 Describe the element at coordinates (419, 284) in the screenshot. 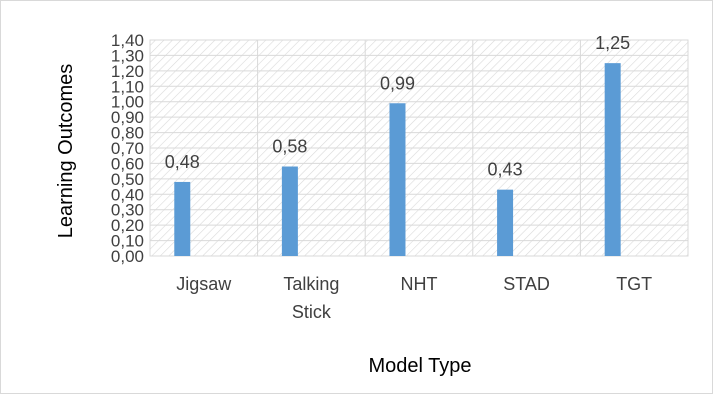

I see `x-tick-label: NHT` at that location.